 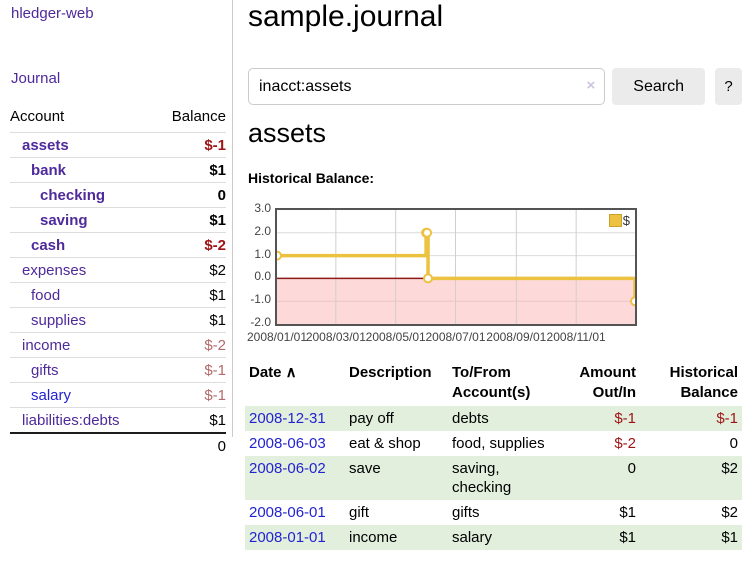 I want to click on account-link: expenses, so click(x=54, y=270).